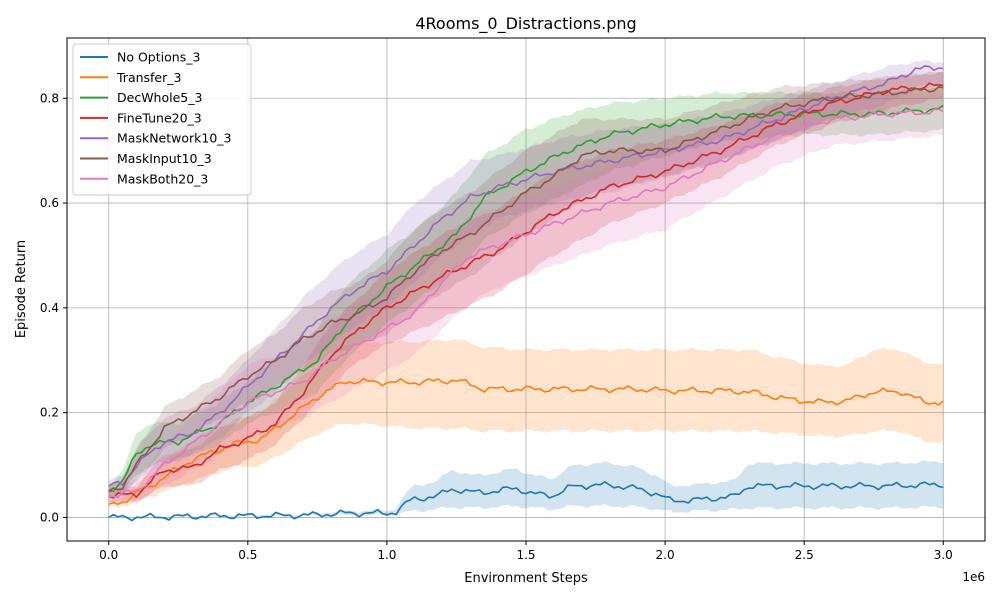 Image resolution: width=1000 pixels, height=600 pixels. What do you see at coordinates (247, 555) in the screenshot?
I see `x-tick-label: 0.5` at bounding box center [247, 555].